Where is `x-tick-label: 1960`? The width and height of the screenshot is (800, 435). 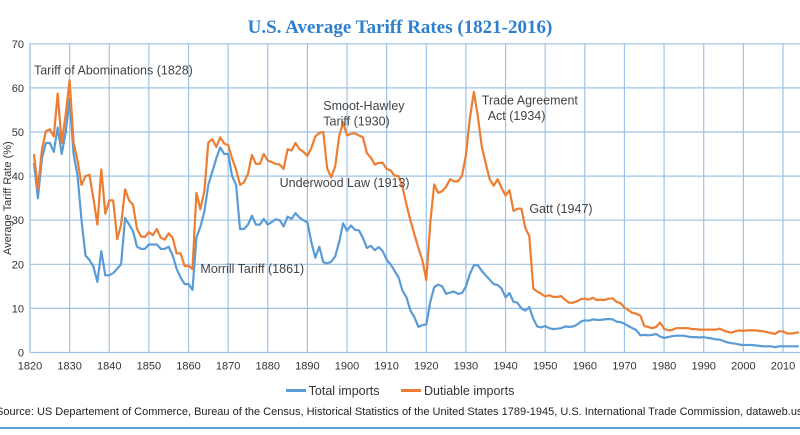
x-tick-label: 1960 is located at coordinates (585, 367).